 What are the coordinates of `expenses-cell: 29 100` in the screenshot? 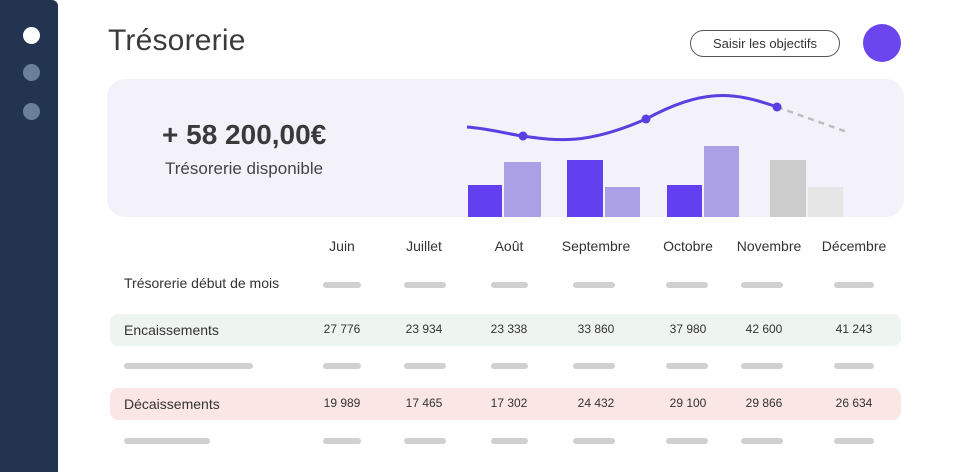 It's located at (688, 403).